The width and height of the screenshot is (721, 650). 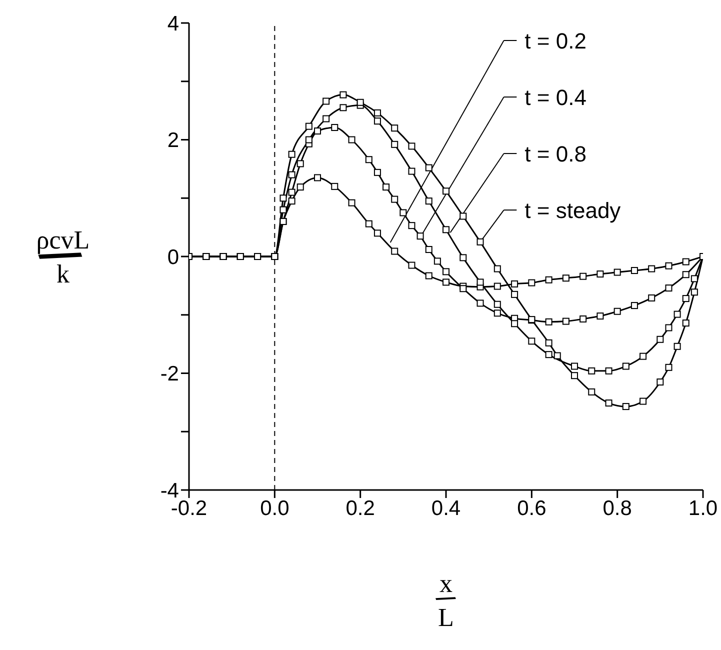 I want to click on y-tick-label: 0, so click(x=173, y=257).